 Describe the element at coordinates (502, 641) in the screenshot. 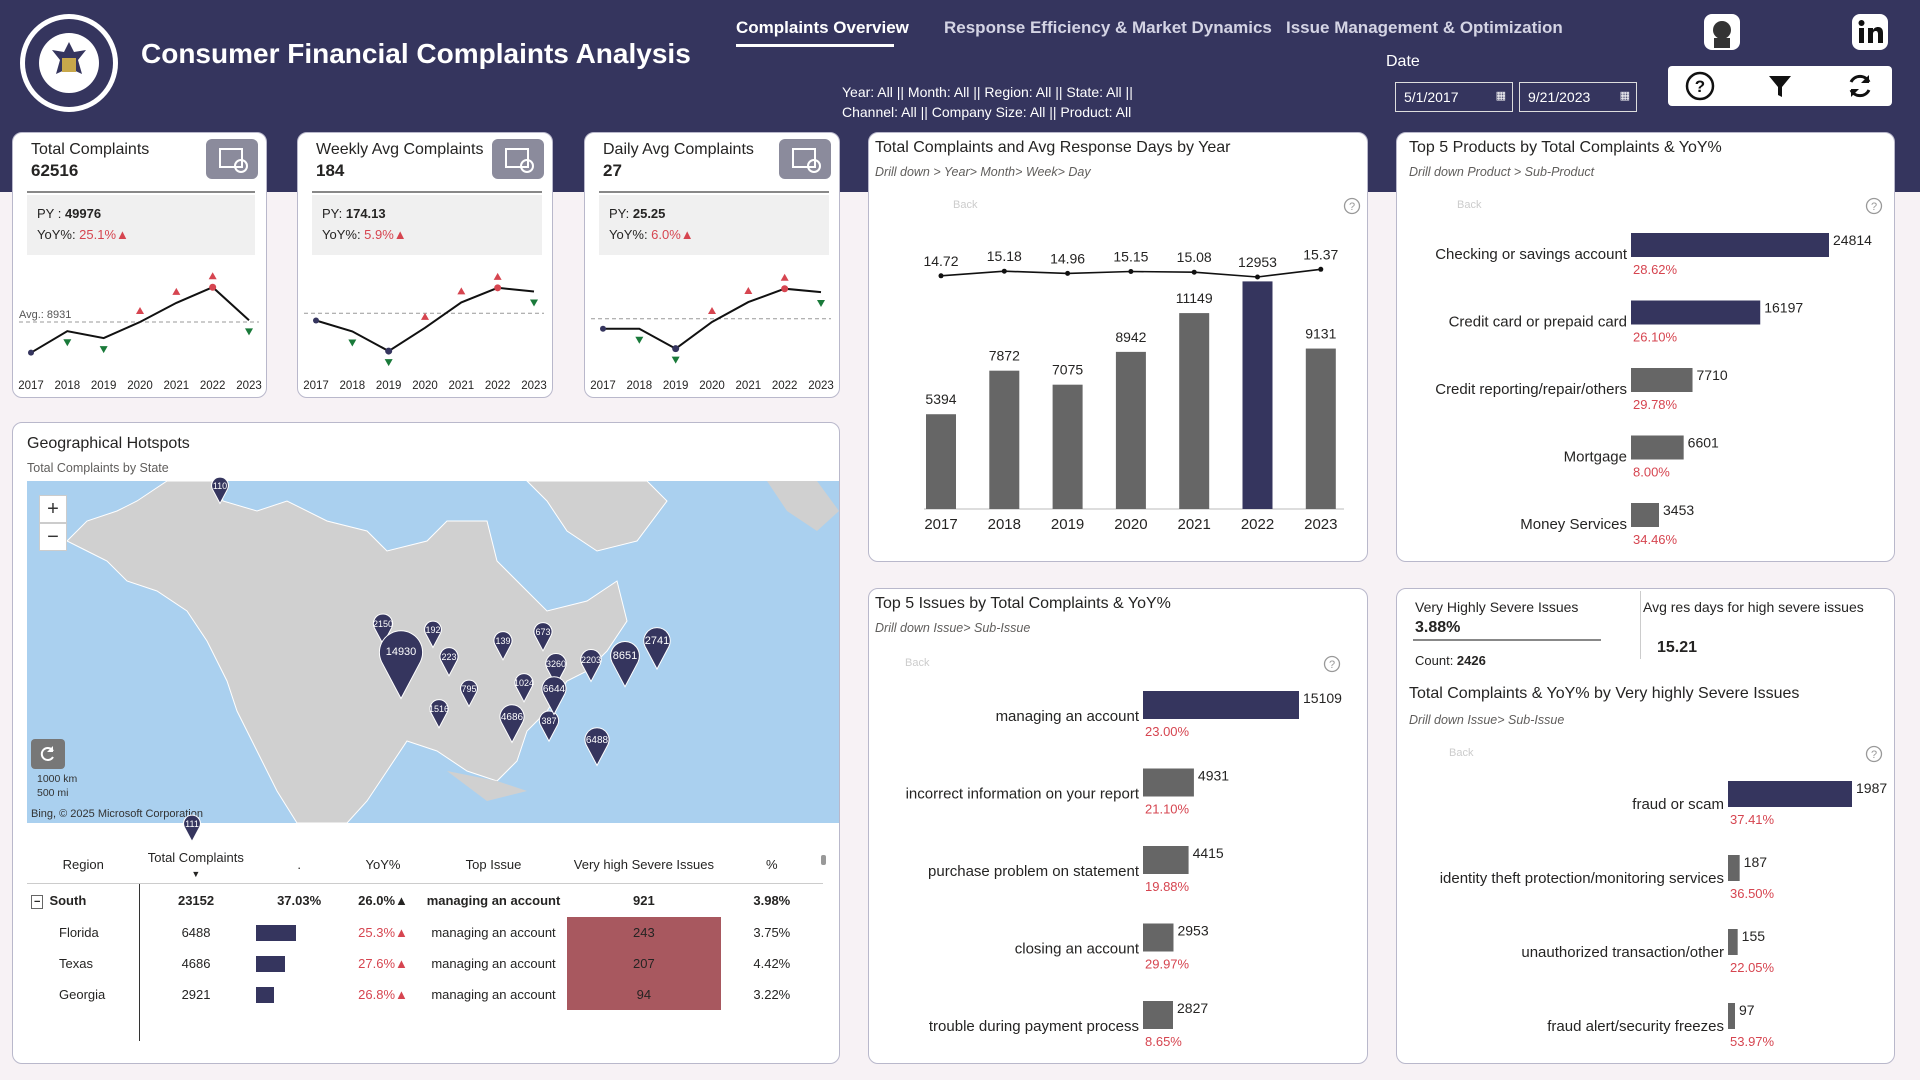

I see `map-pin-label: 139` at that location.